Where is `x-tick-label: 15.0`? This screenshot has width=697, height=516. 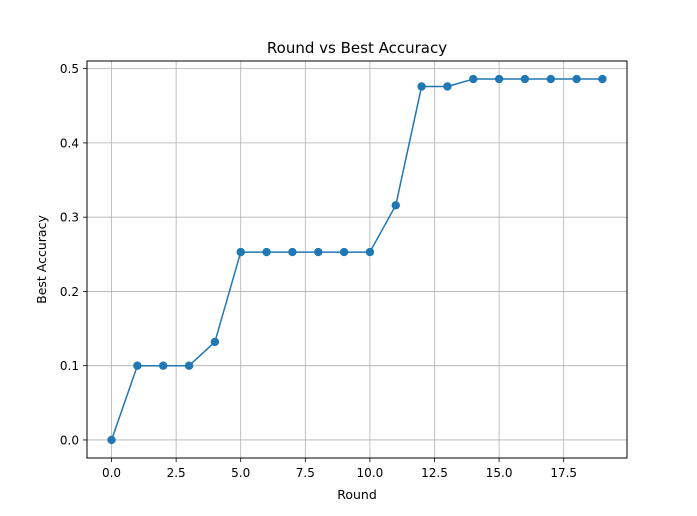
x-tick-label: 15.0 is located at coordinates (499, 473).